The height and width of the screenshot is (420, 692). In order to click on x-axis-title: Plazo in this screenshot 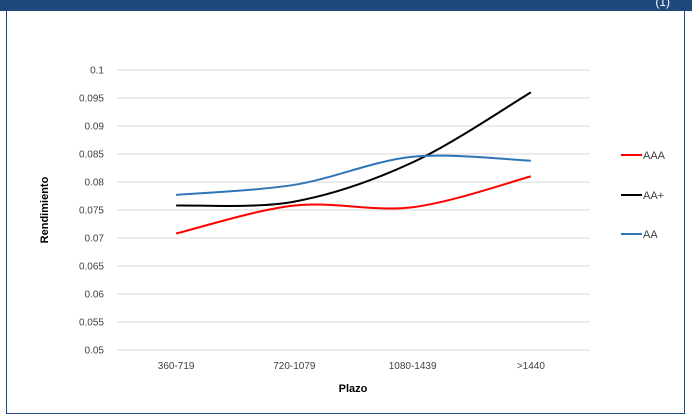, I will do `click(353, 389)`.